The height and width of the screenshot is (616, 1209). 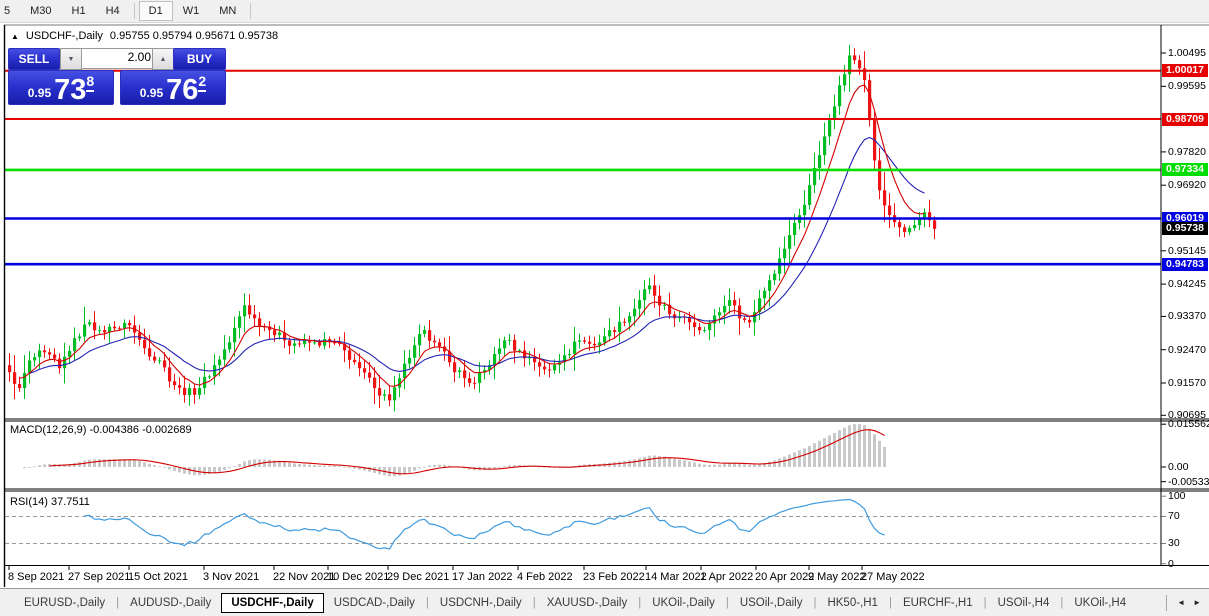 I want to click on chevron-down-icon: ▼, so click(x=71, y=59).